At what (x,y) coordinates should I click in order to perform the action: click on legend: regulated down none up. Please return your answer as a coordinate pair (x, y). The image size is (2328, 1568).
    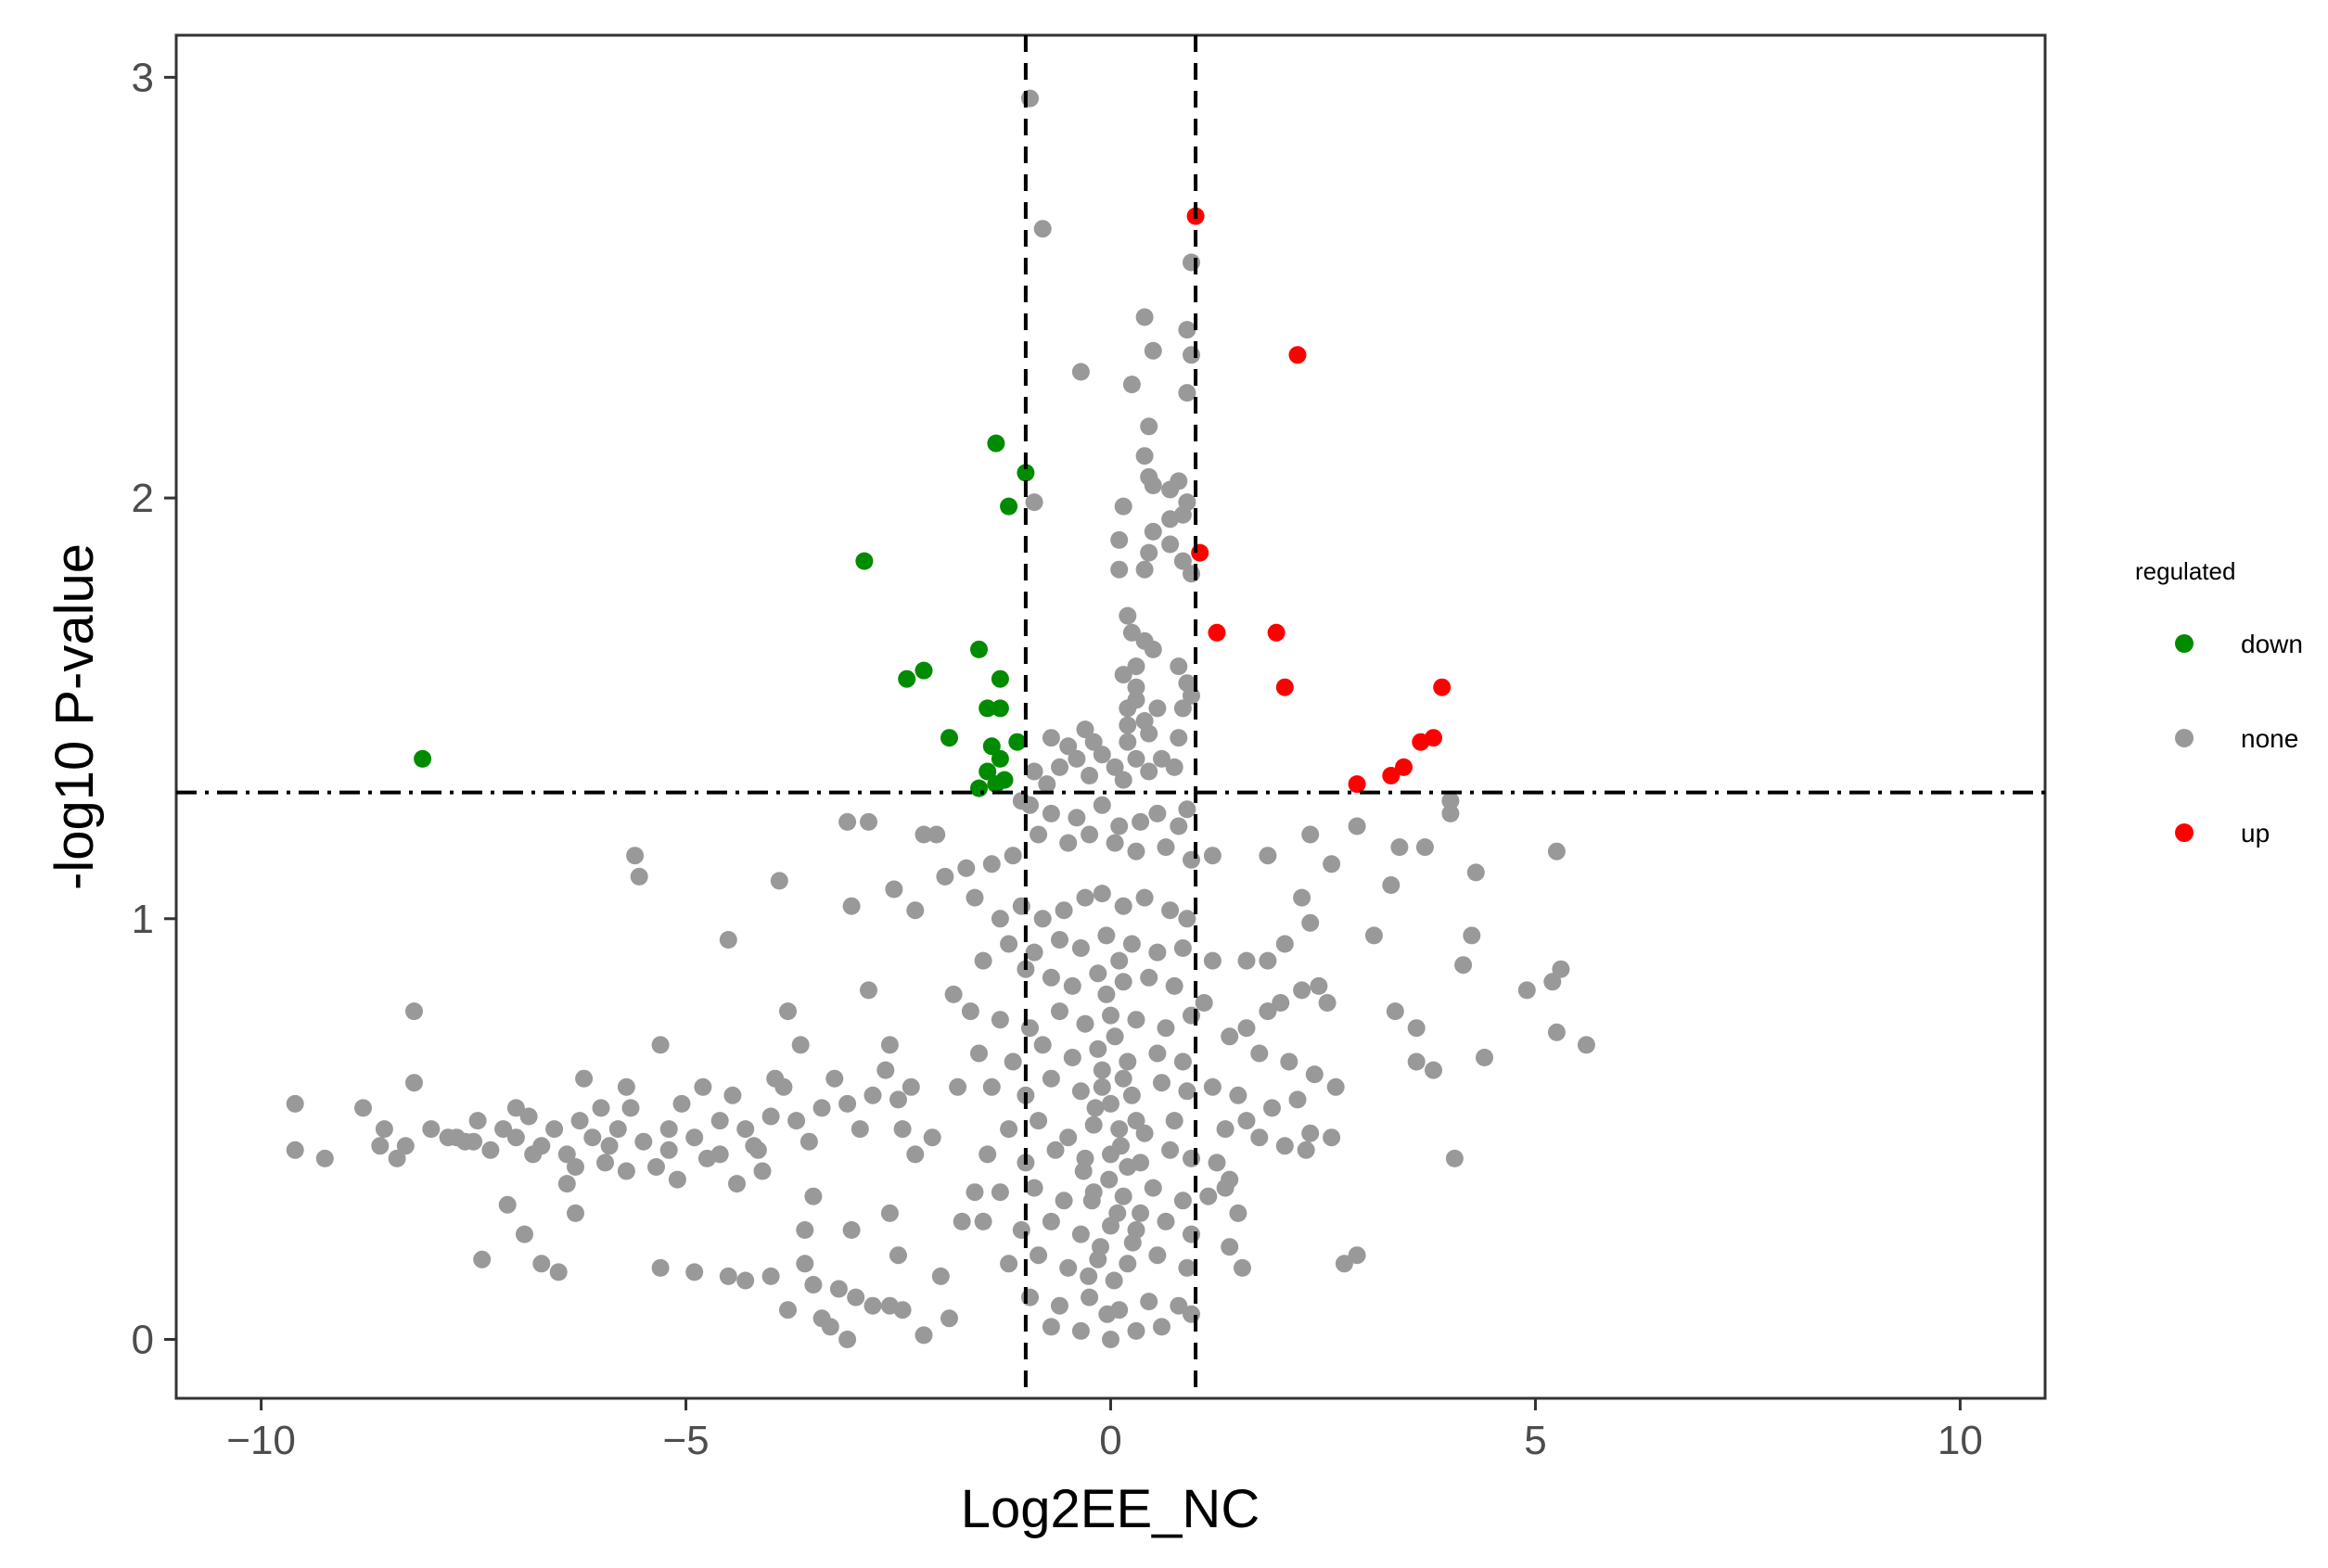
    Looking at the image, I should click on (2219, 702).